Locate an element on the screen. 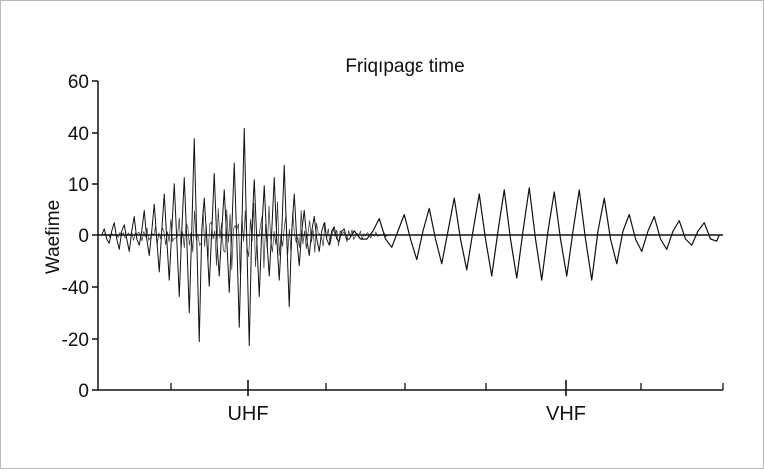  y-axis-label: Waefime is located at coordinates (53, 237).